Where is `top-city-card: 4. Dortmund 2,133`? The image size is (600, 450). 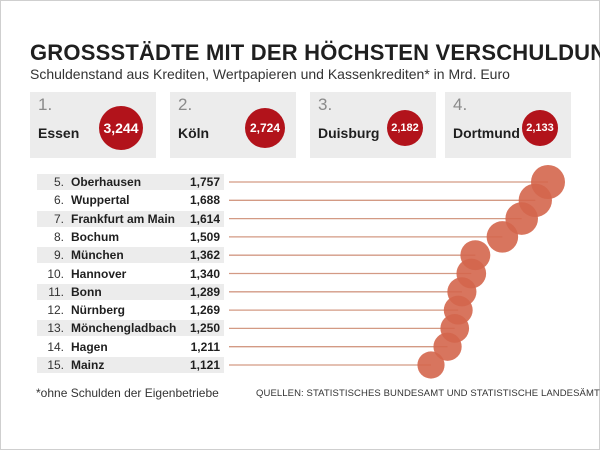 top-city-card: 4. Dortmund 2,133 is located at coordinates (508, 125).